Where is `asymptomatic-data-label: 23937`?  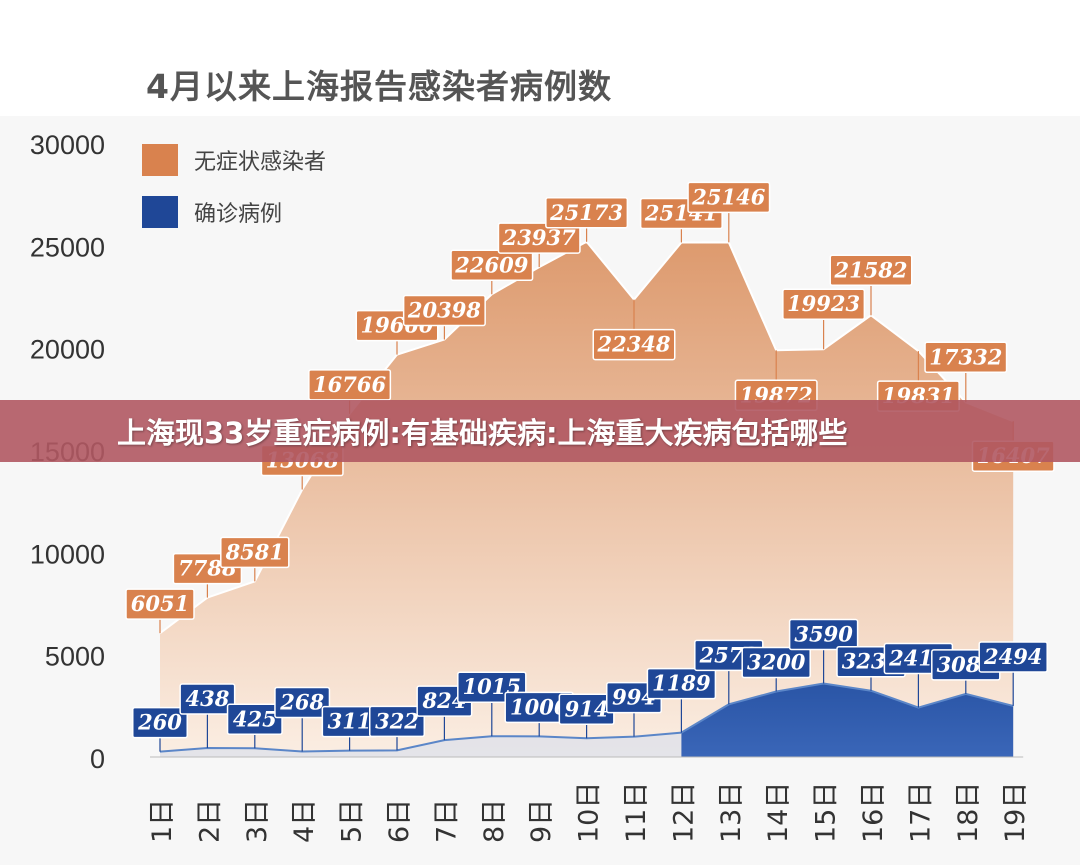 asymptomatic-data-label: 23937 is located at coordinates (539, 237).